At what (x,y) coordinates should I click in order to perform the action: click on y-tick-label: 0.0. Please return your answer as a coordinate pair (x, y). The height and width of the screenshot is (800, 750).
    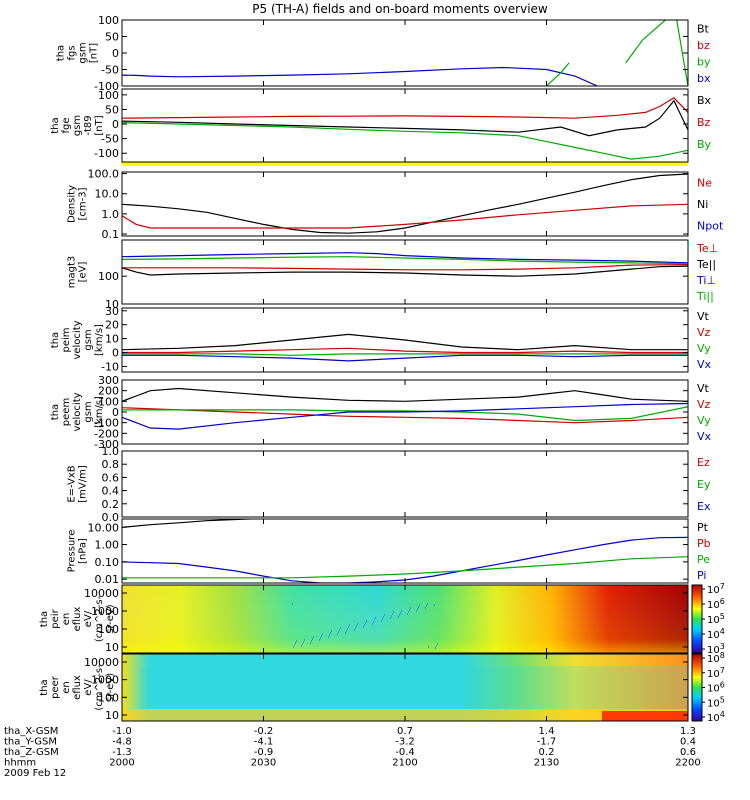
    Looking at the image, I should click on (111, 517).